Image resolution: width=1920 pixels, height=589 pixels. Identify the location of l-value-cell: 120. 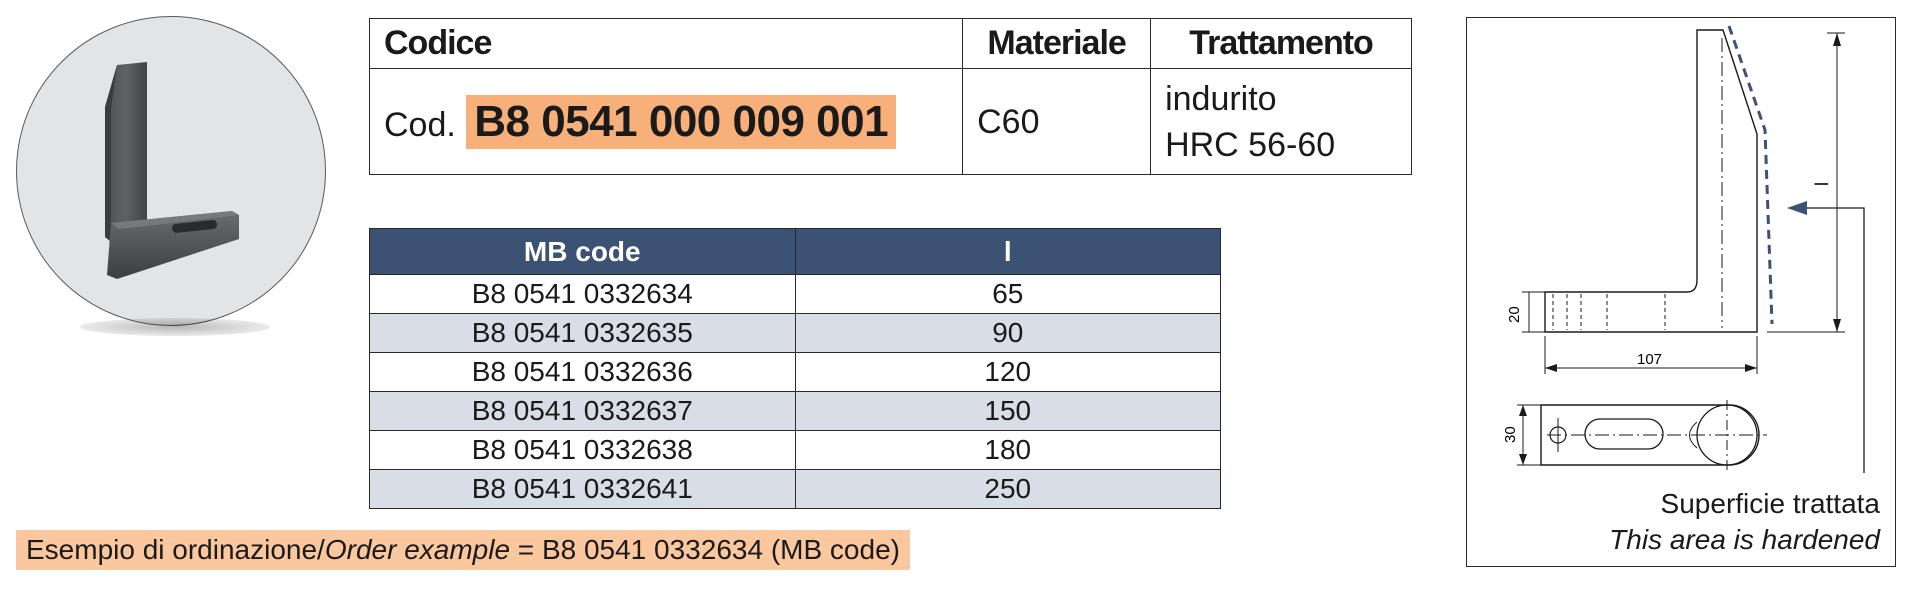
(1008, 372).